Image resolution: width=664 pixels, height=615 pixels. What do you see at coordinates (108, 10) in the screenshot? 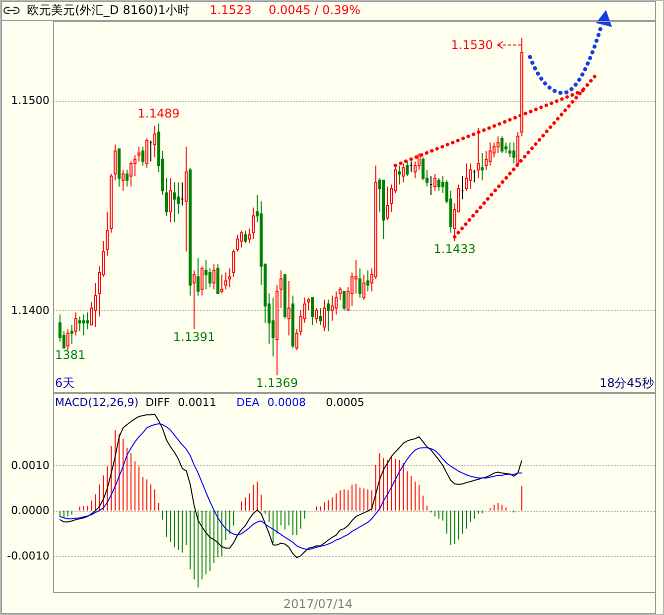
I see `chart-title: 欧元美元(外汇_D 8160)1小时` at bounding box center [108, 10].